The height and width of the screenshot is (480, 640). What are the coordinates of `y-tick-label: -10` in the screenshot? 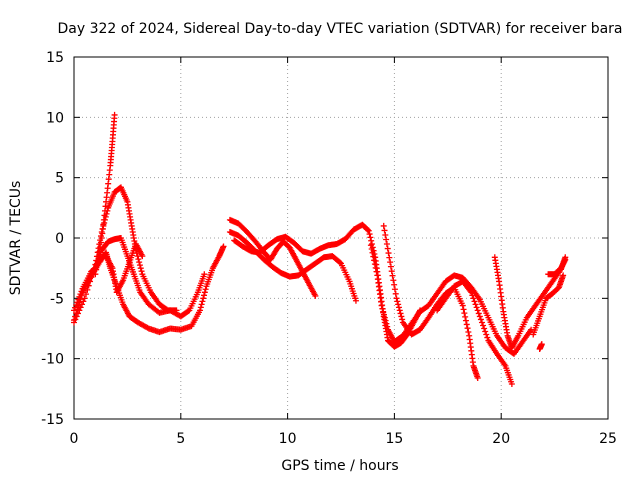 It's located at (52, 360).